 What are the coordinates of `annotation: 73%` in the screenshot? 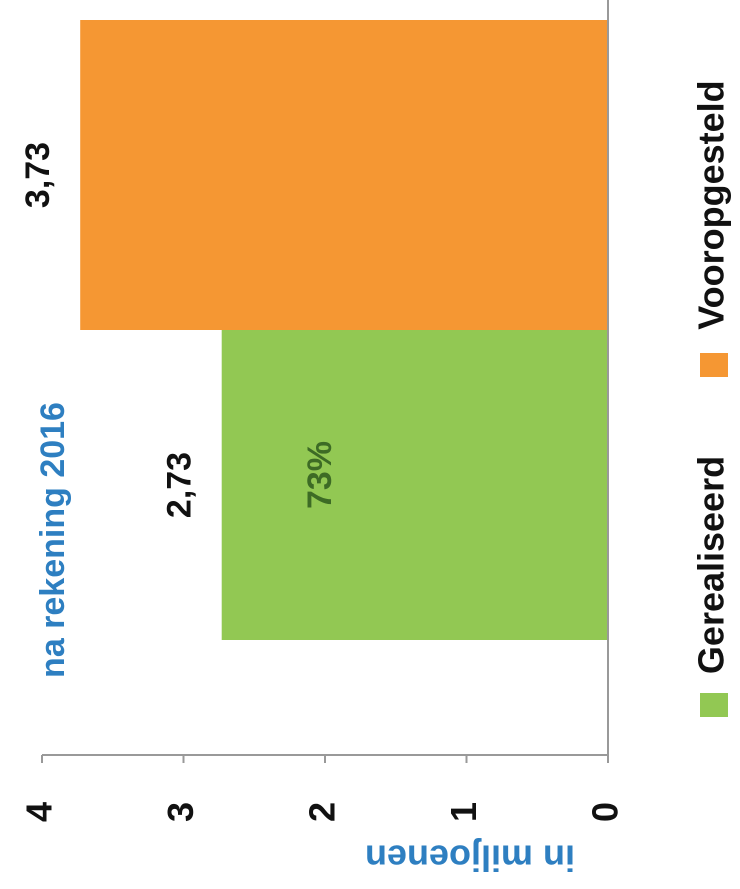 It's located at (320, 475).